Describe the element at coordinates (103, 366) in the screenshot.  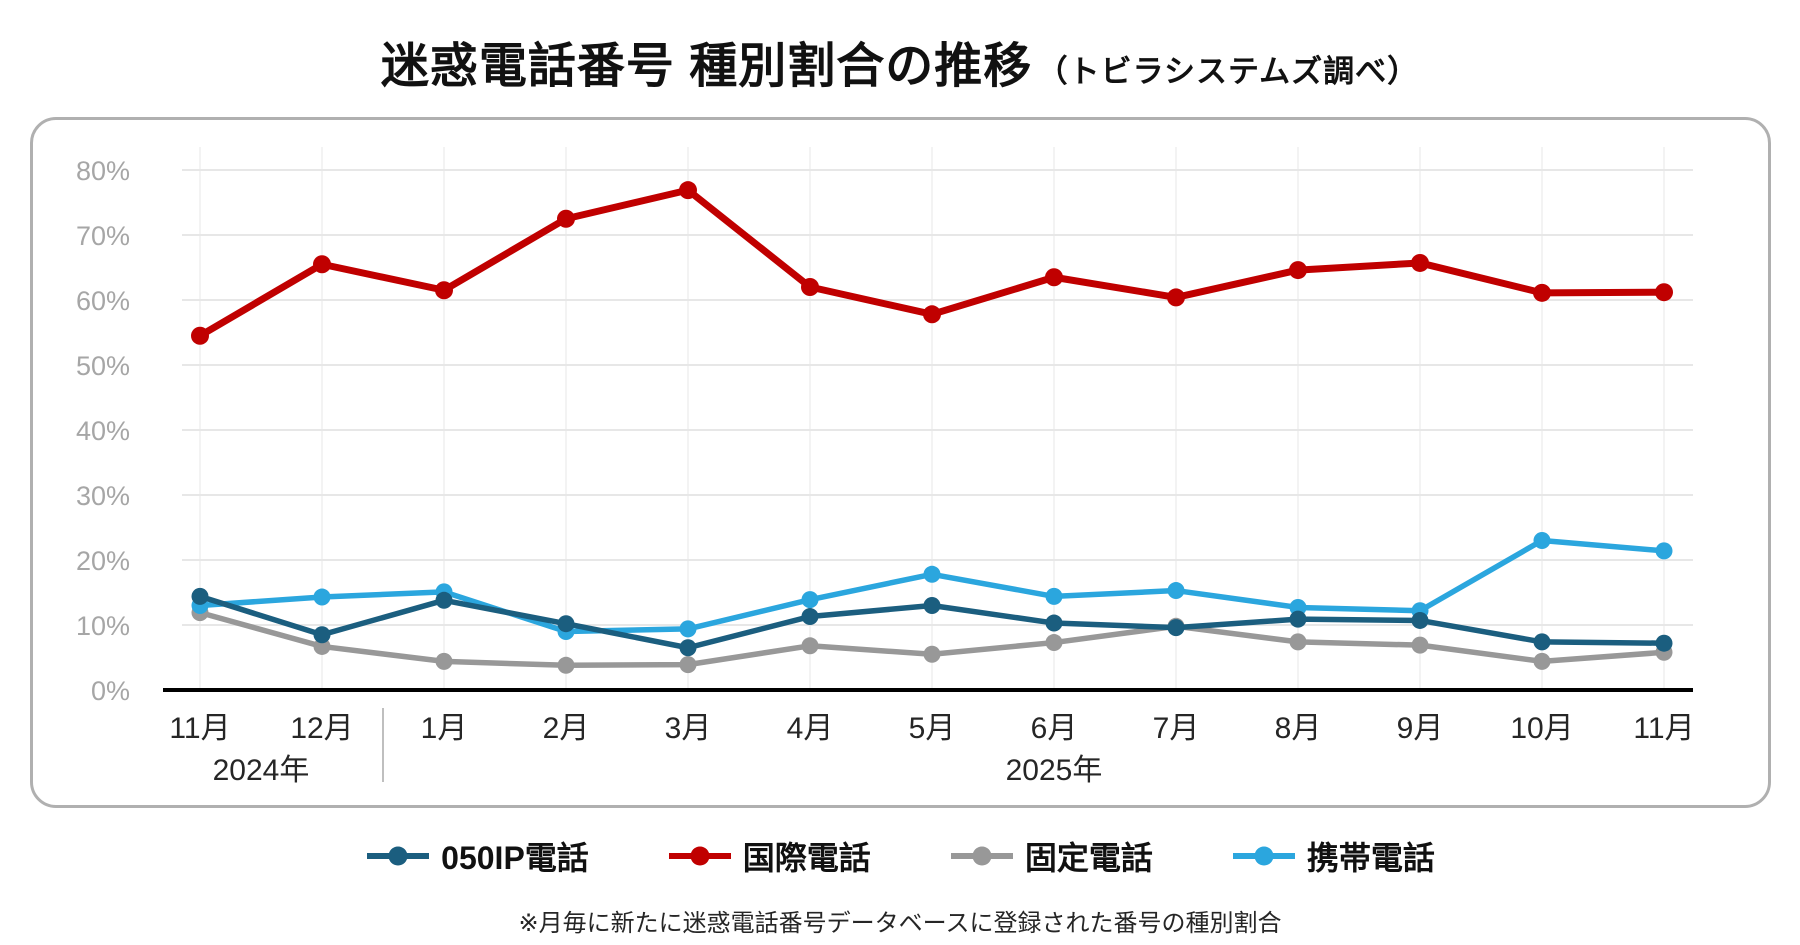
I see `svg-text: 50%` at that location.